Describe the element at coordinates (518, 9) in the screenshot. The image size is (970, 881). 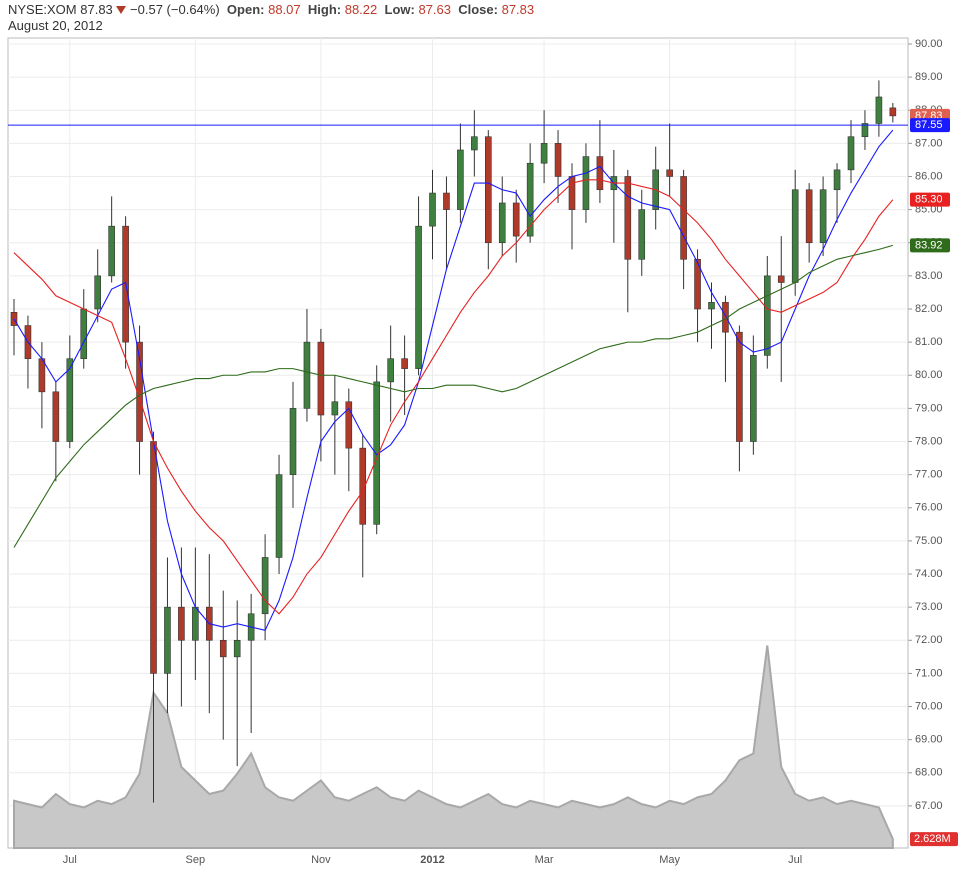
I see `close: 87.83` at that location.